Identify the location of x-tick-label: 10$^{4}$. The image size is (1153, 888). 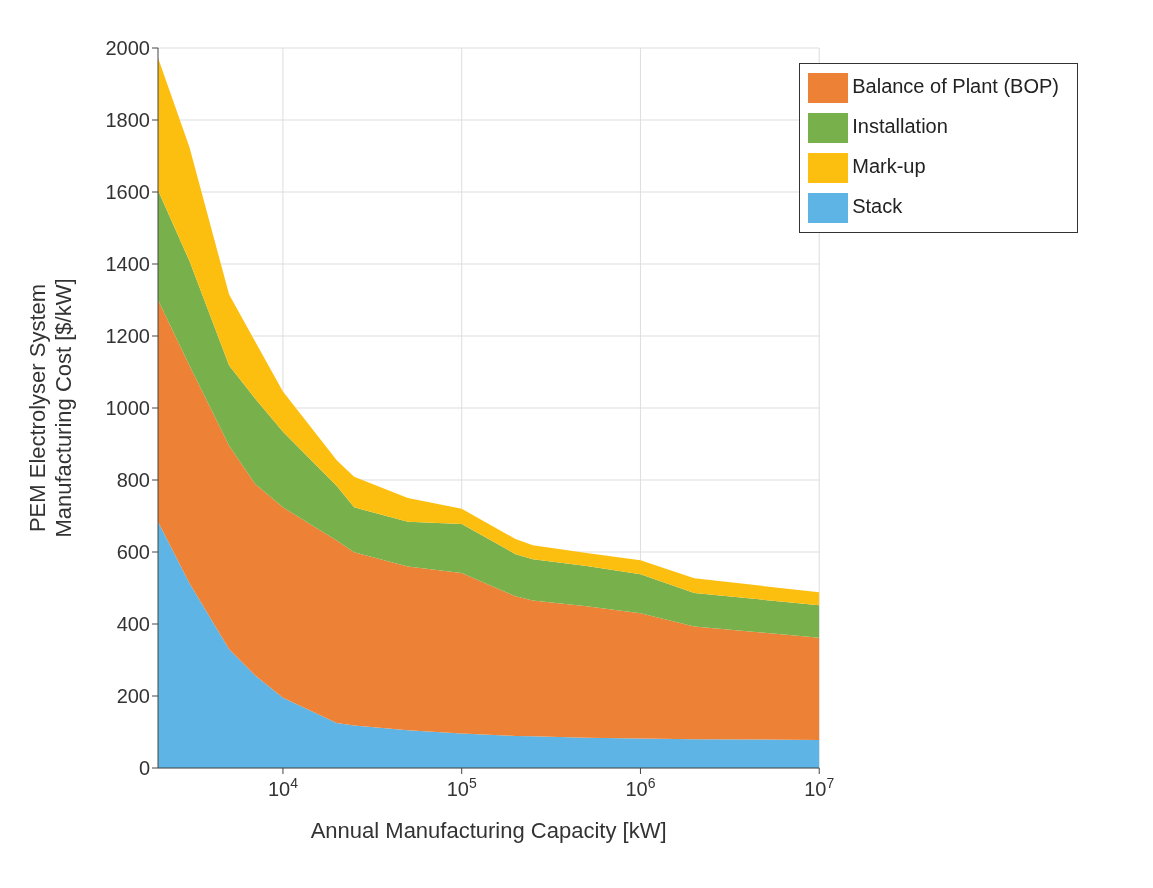
(283, 787).